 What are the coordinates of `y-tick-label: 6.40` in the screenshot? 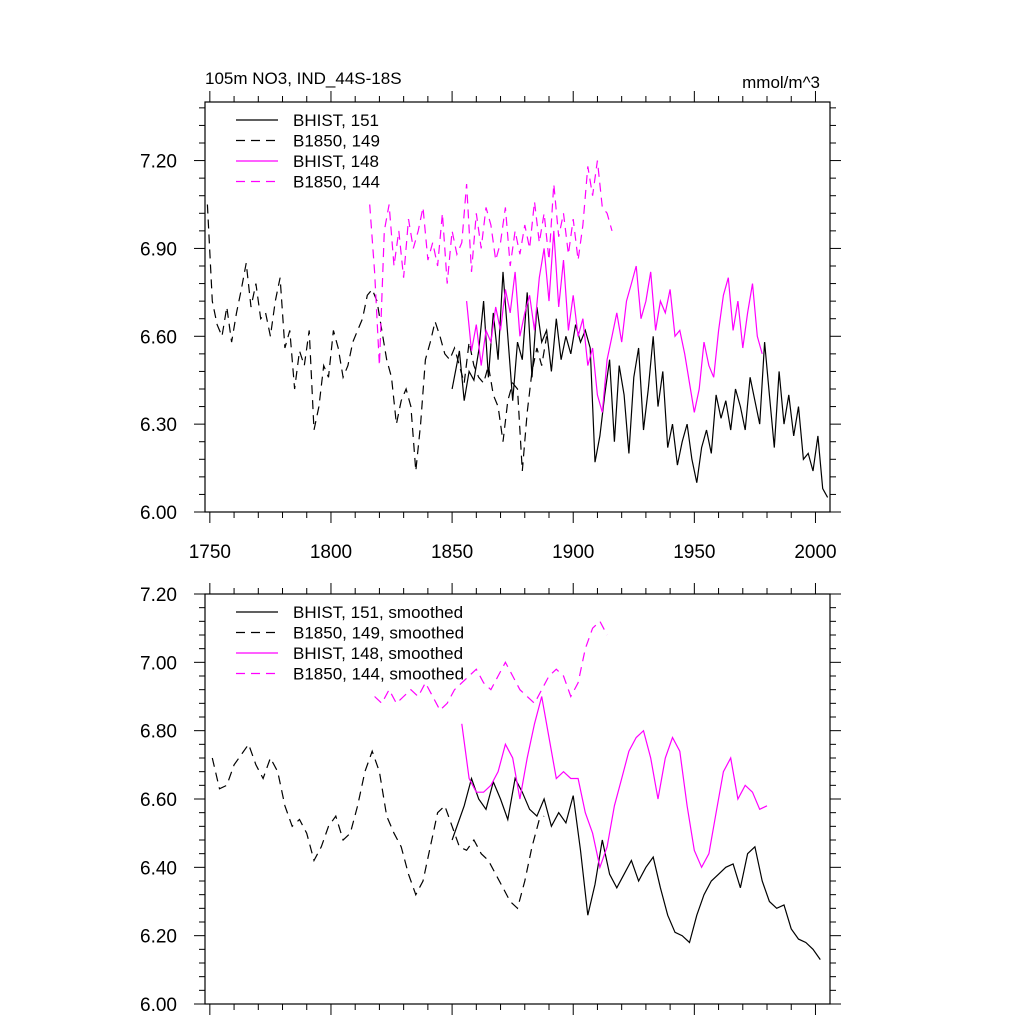 It's located at (158, 868).